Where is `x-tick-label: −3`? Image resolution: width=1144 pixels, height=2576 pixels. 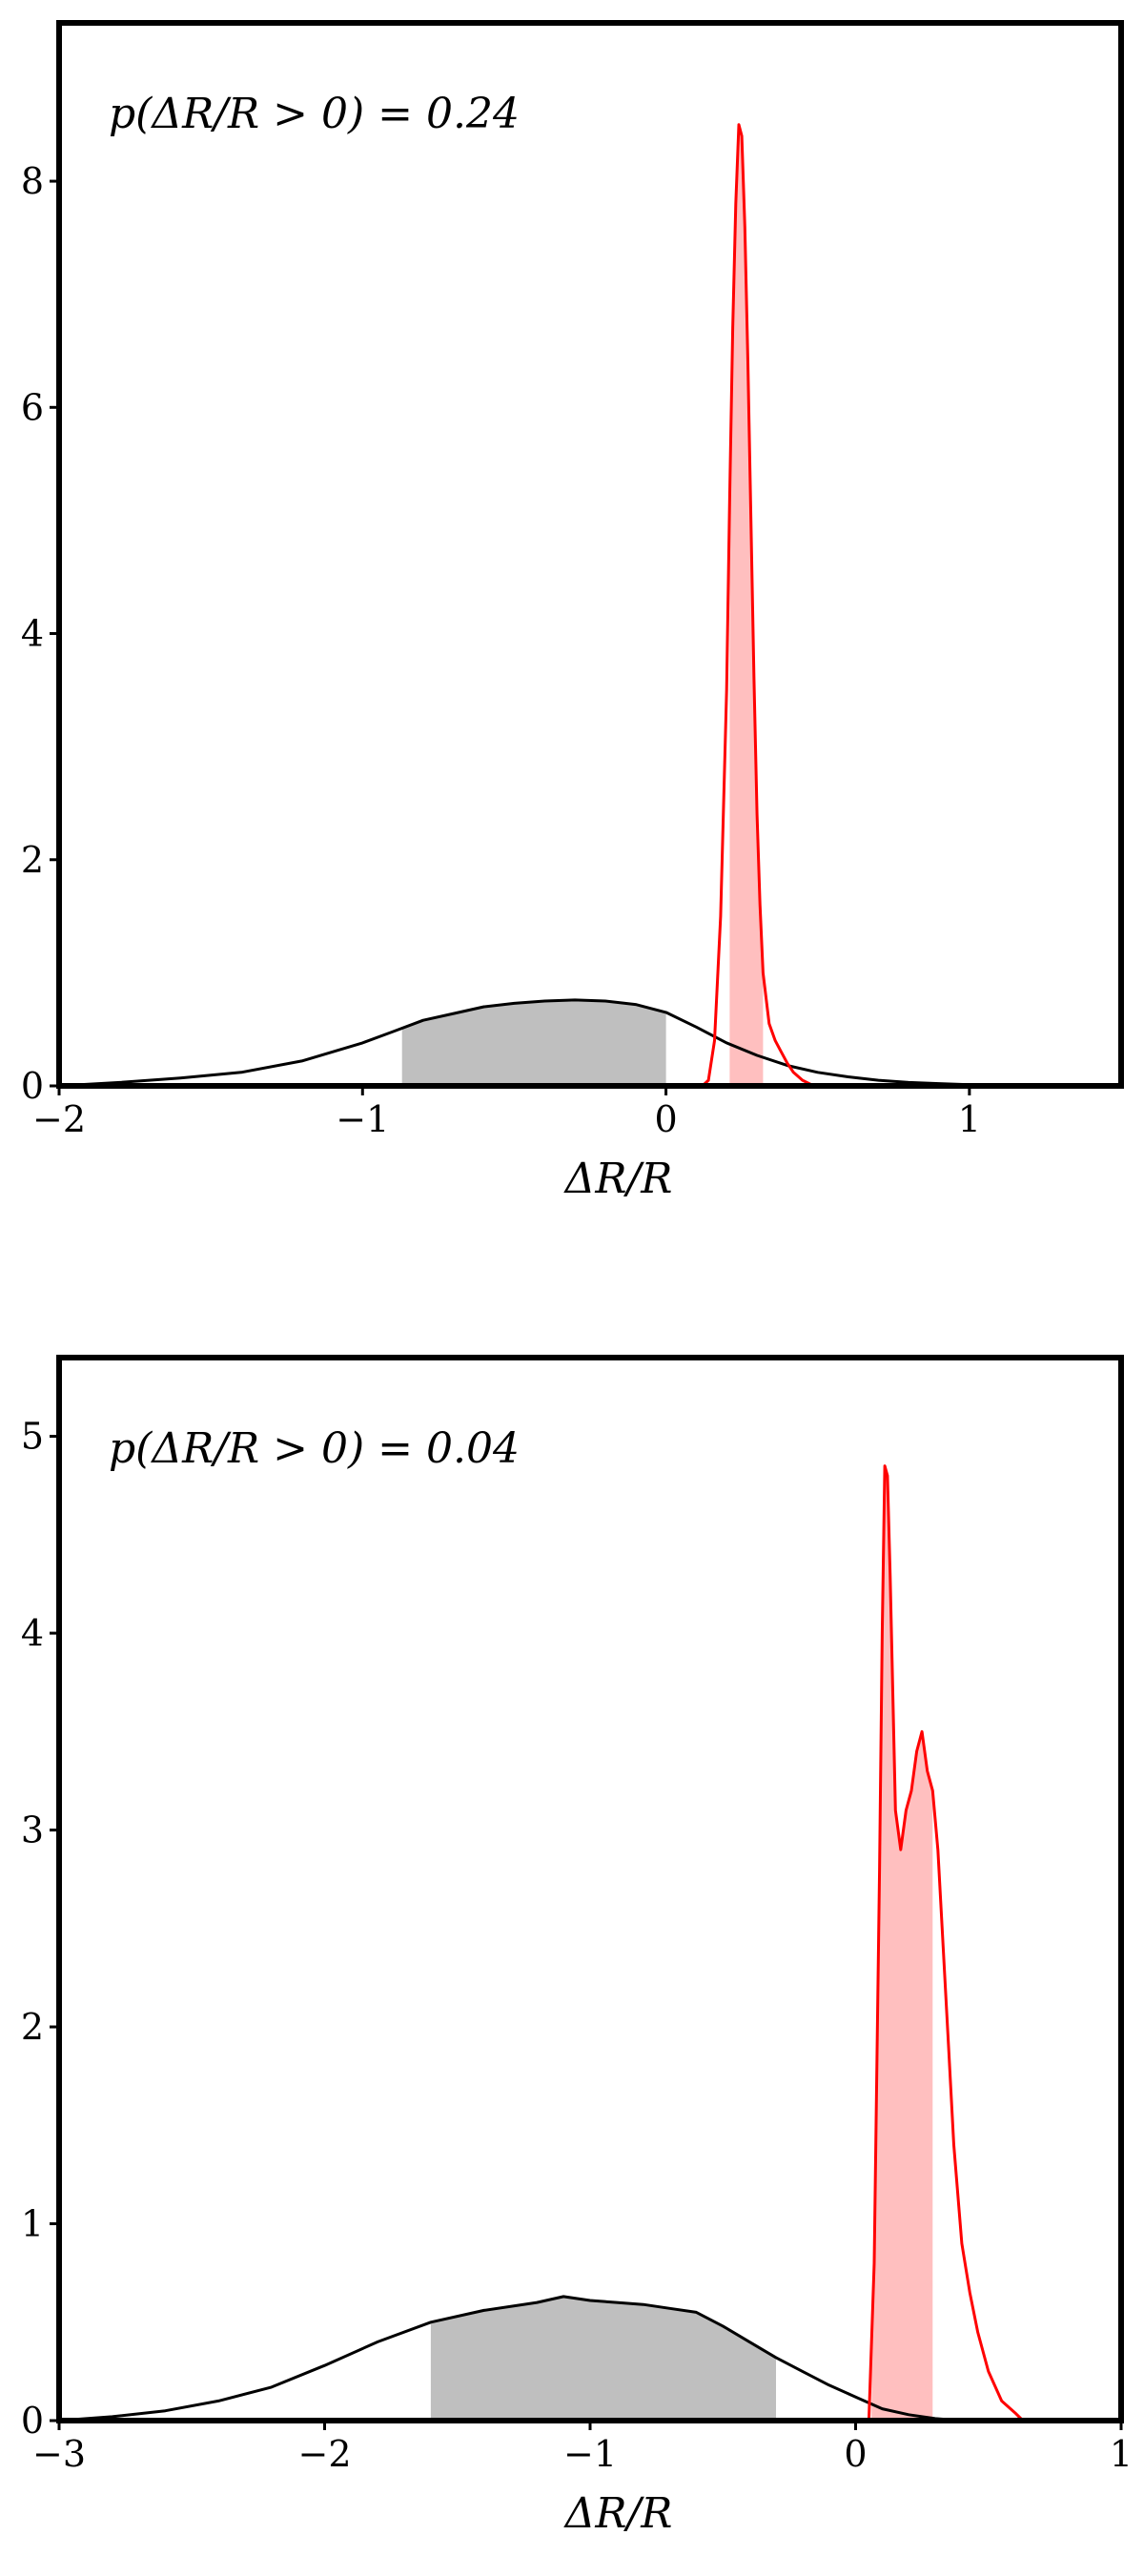 x-tick-label: −3 is located at coordinates (59, 2454).